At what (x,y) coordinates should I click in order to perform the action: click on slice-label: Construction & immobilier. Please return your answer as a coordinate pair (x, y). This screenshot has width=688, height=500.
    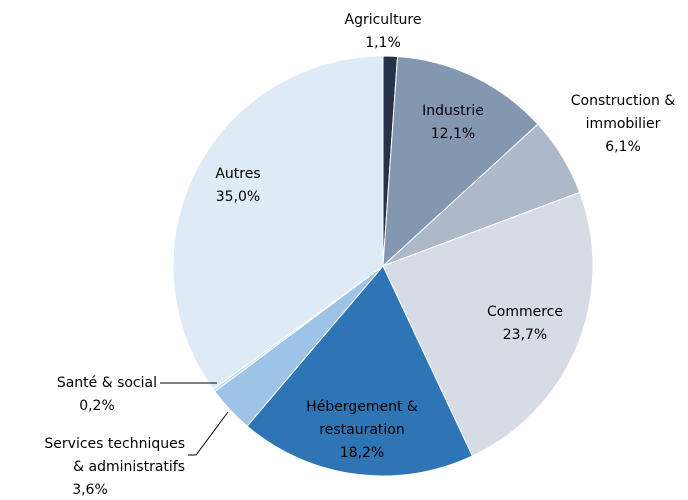
    Looking at the image, I should click on (623, 112).